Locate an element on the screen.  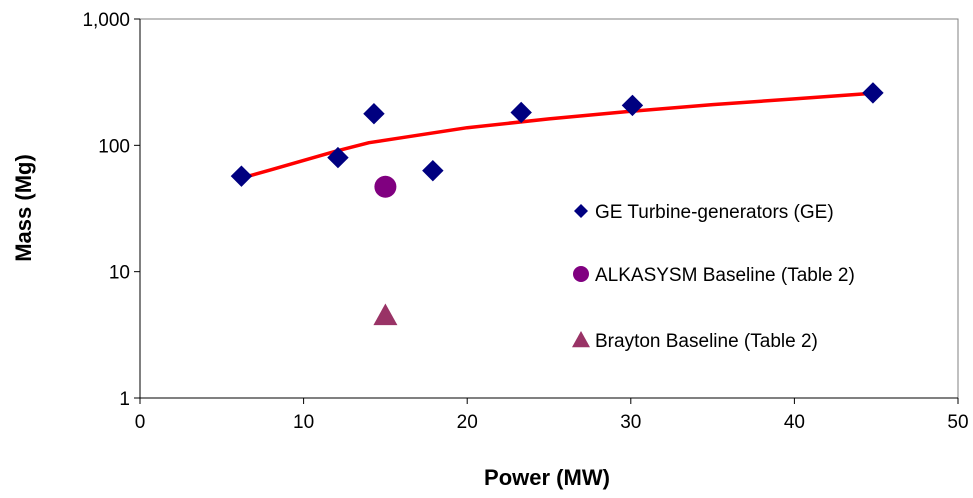
x-tick-label: 50 is located at coordinates (957, 422).